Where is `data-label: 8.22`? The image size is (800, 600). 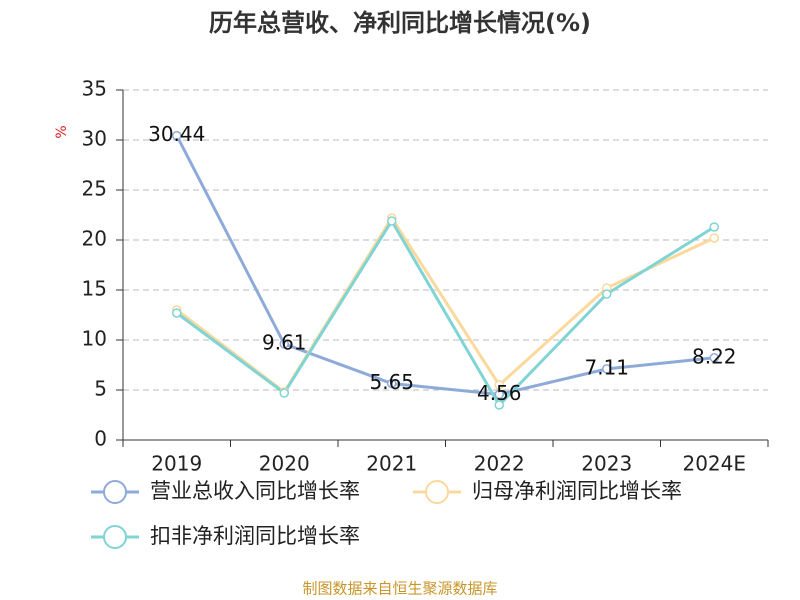
data-label: 8.22 is located at coordinates (714, 356).